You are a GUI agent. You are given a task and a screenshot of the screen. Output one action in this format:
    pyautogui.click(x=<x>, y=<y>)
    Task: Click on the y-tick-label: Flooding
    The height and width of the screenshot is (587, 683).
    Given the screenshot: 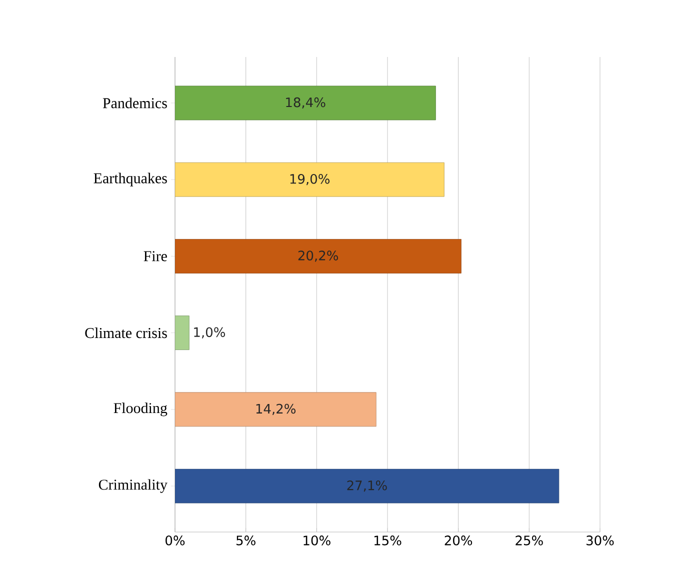 What is the action you would take?
    pyautogui.click(x=141, y=409)
    